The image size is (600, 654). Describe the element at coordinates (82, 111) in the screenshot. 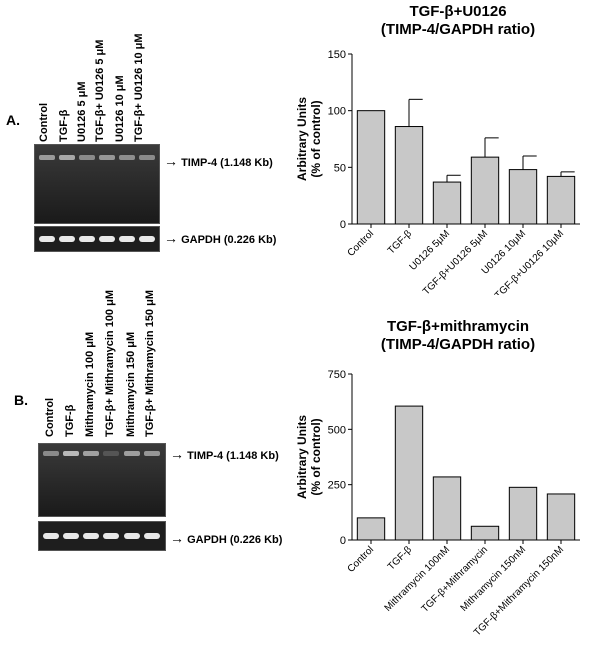

I see `lane-label: U0126 5 μM` at that location.